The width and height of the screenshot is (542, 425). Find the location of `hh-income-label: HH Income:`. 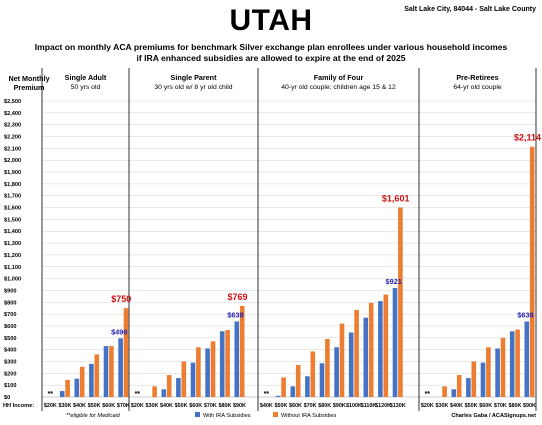

hh-income-label: HH Income: is located at coordinates (18, 406).